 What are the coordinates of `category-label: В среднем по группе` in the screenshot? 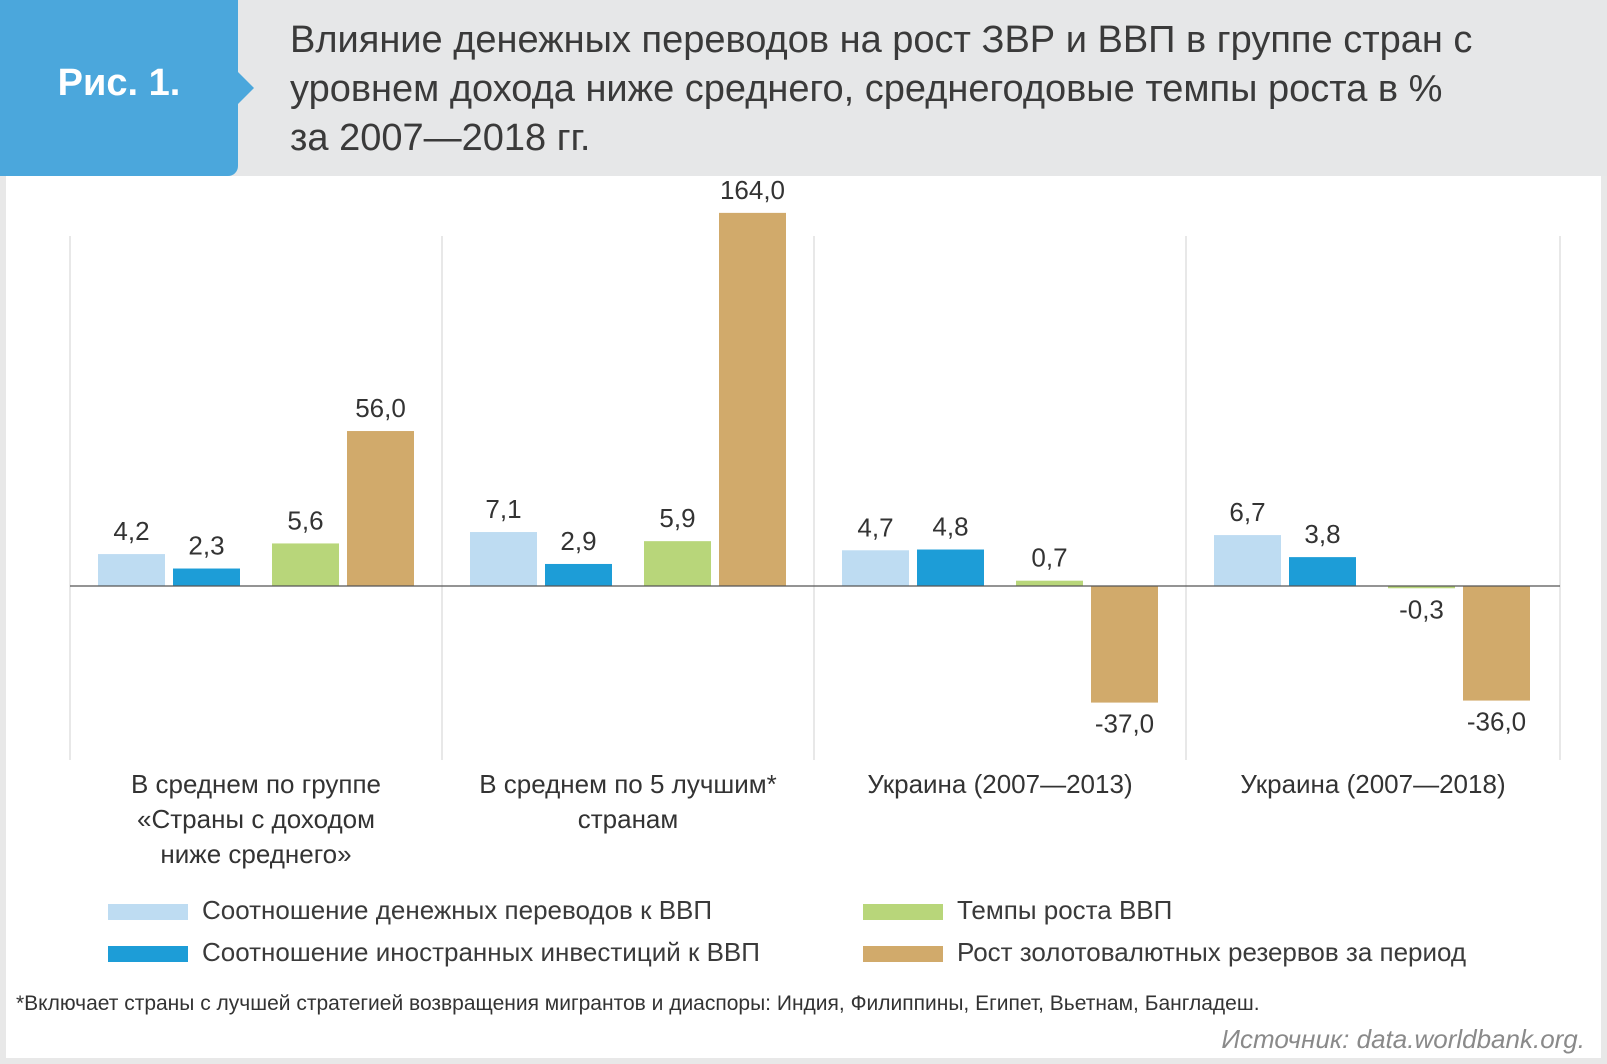 It's located at (256, 784).